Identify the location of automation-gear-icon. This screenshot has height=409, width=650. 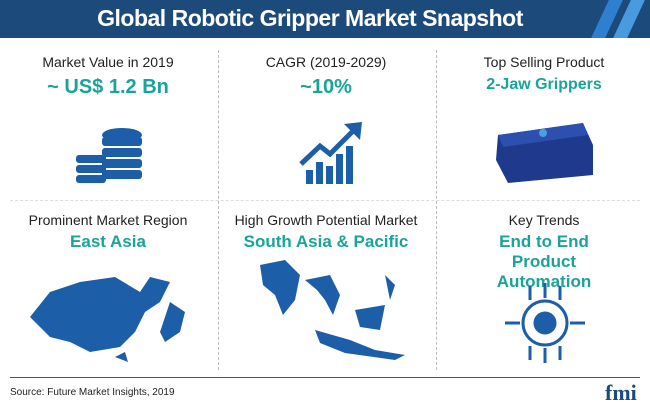
(545, 323).